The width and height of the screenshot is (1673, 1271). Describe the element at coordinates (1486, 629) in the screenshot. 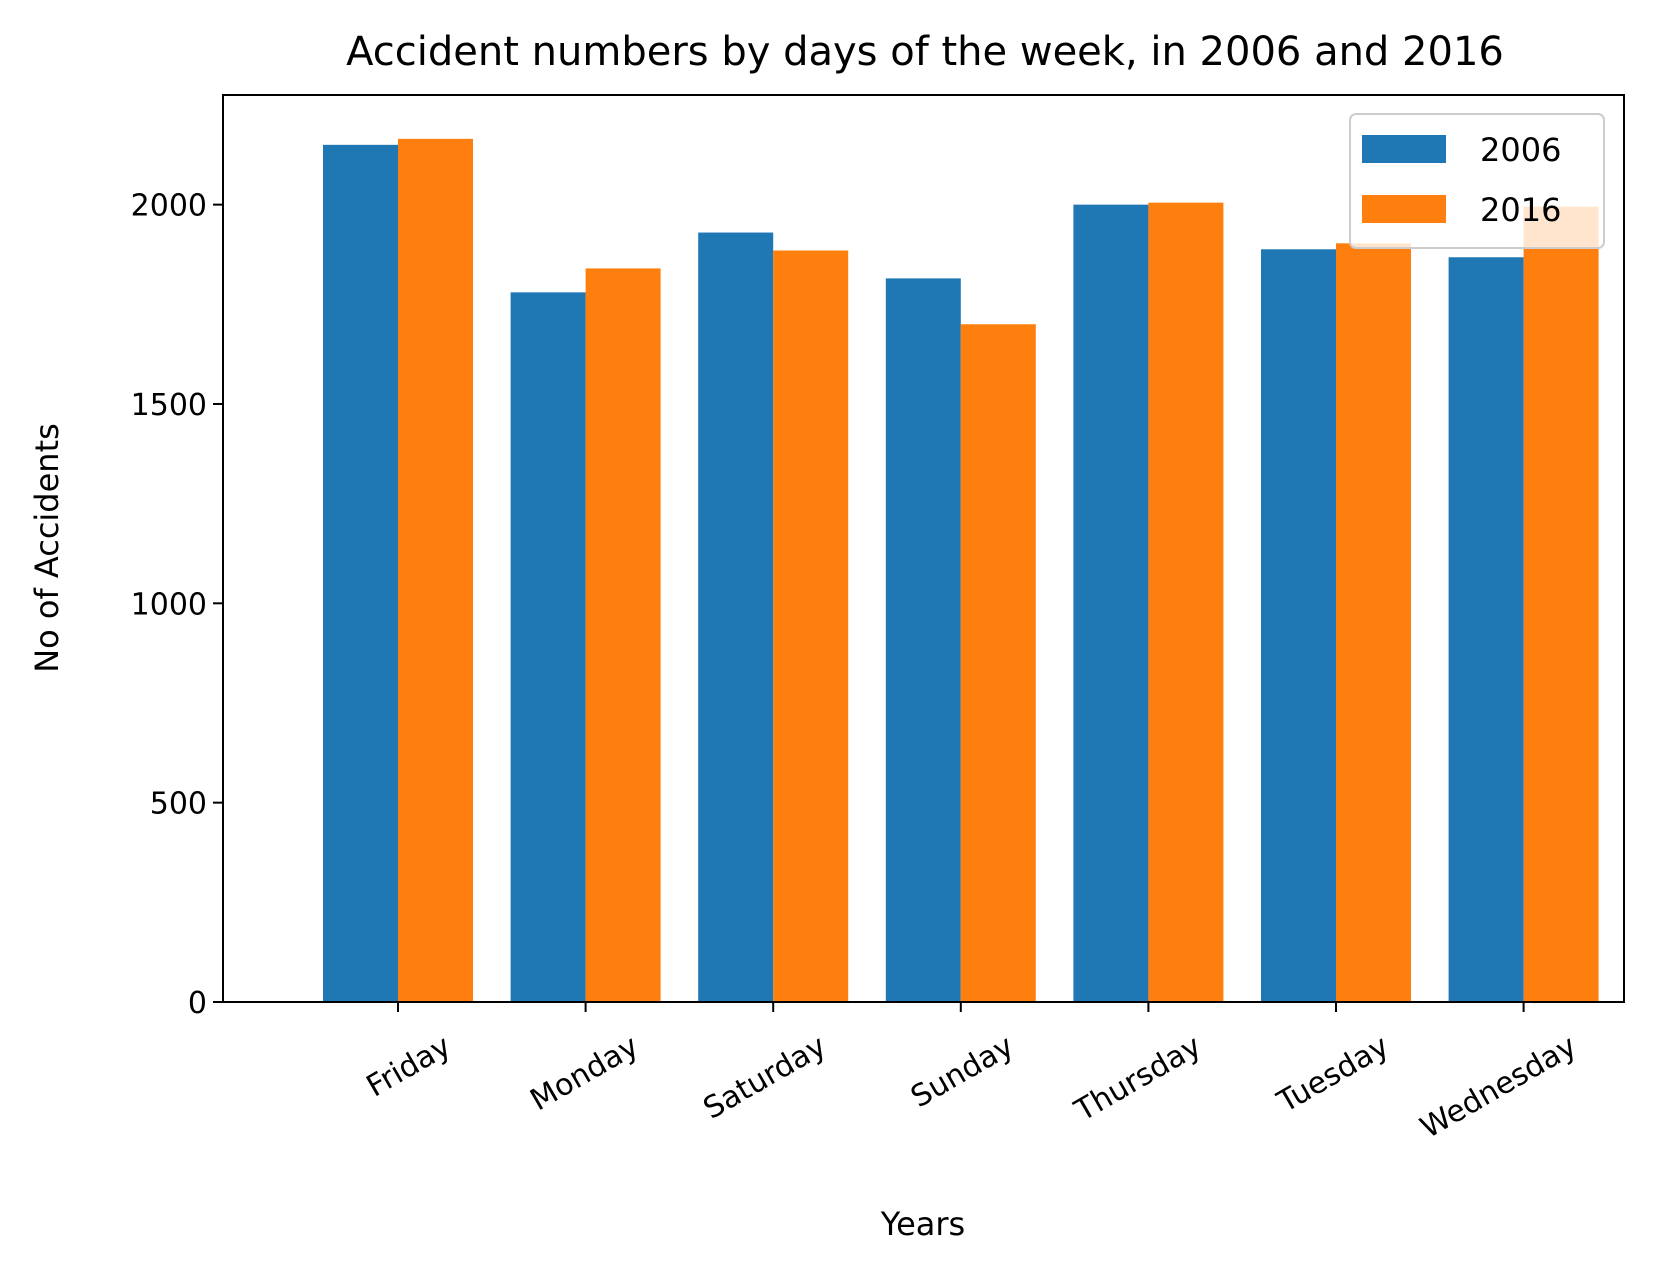

I see `bar-2006-wednesday` at that location.